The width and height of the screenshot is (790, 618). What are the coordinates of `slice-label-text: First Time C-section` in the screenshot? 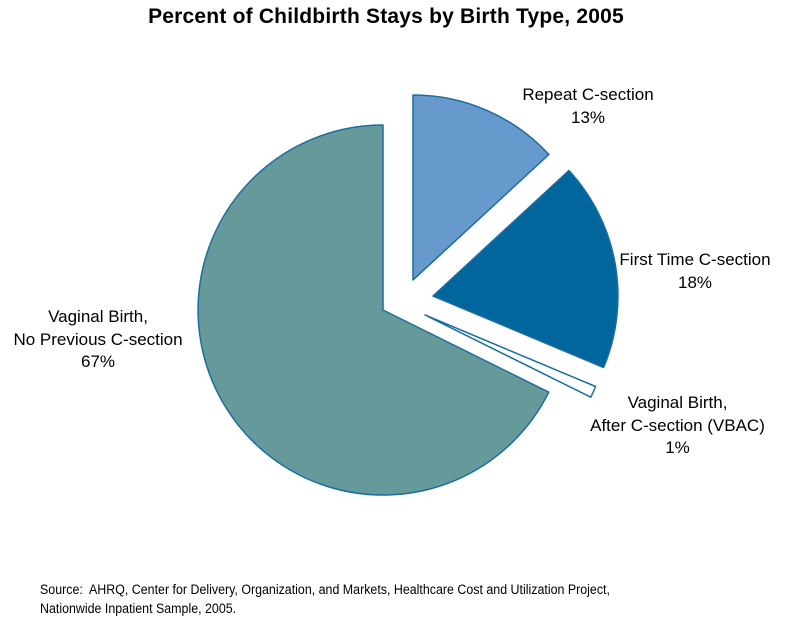 It's located at (695, 259).